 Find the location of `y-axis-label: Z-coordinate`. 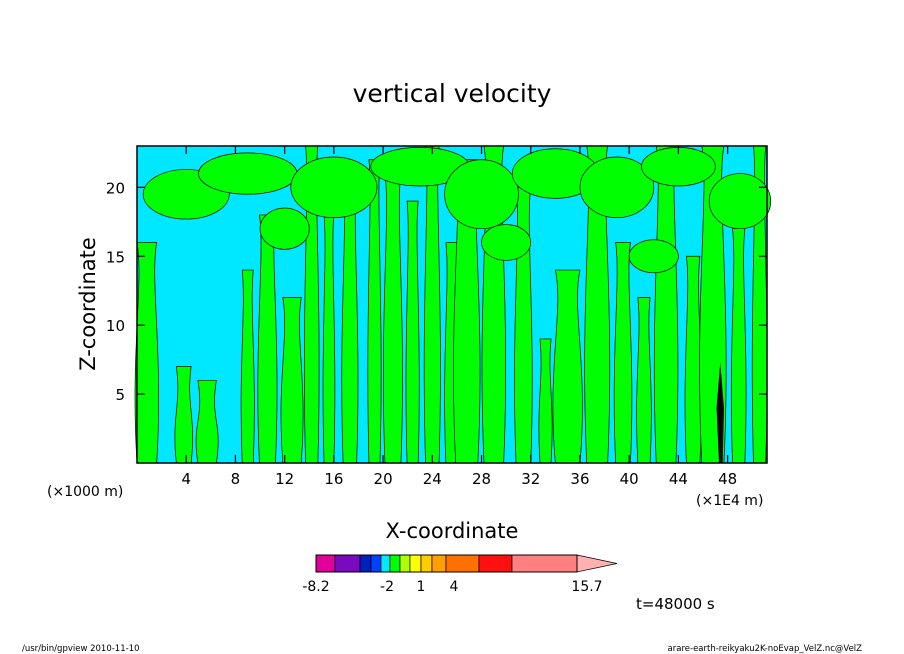

y-axis-label: Z-coordinate is located at coordinates (88, 304).